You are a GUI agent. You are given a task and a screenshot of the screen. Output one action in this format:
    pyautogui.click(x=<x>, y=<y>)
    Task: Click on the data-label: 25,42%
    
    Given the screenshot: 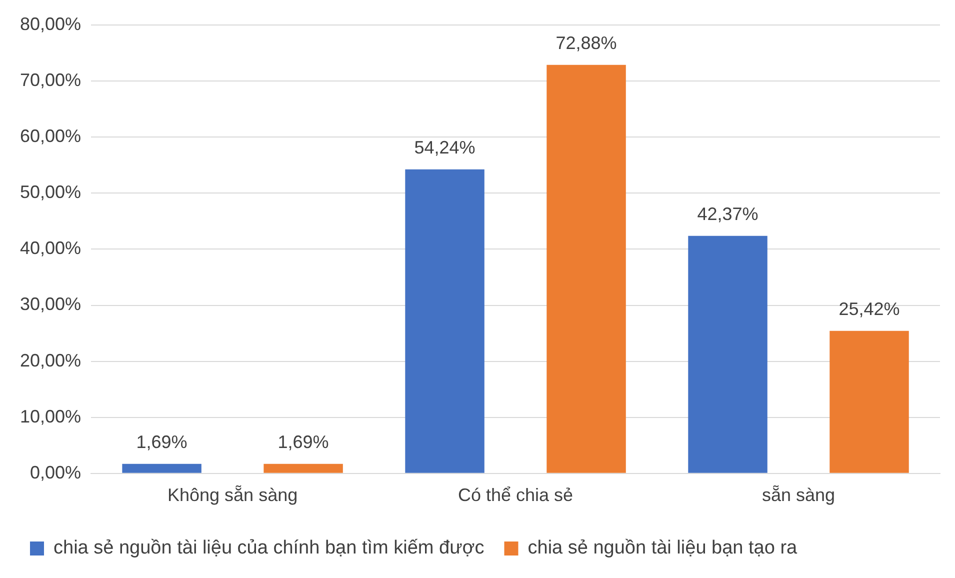 What is the action you would take?
    pyautogui.click(x=869, y=308)
    